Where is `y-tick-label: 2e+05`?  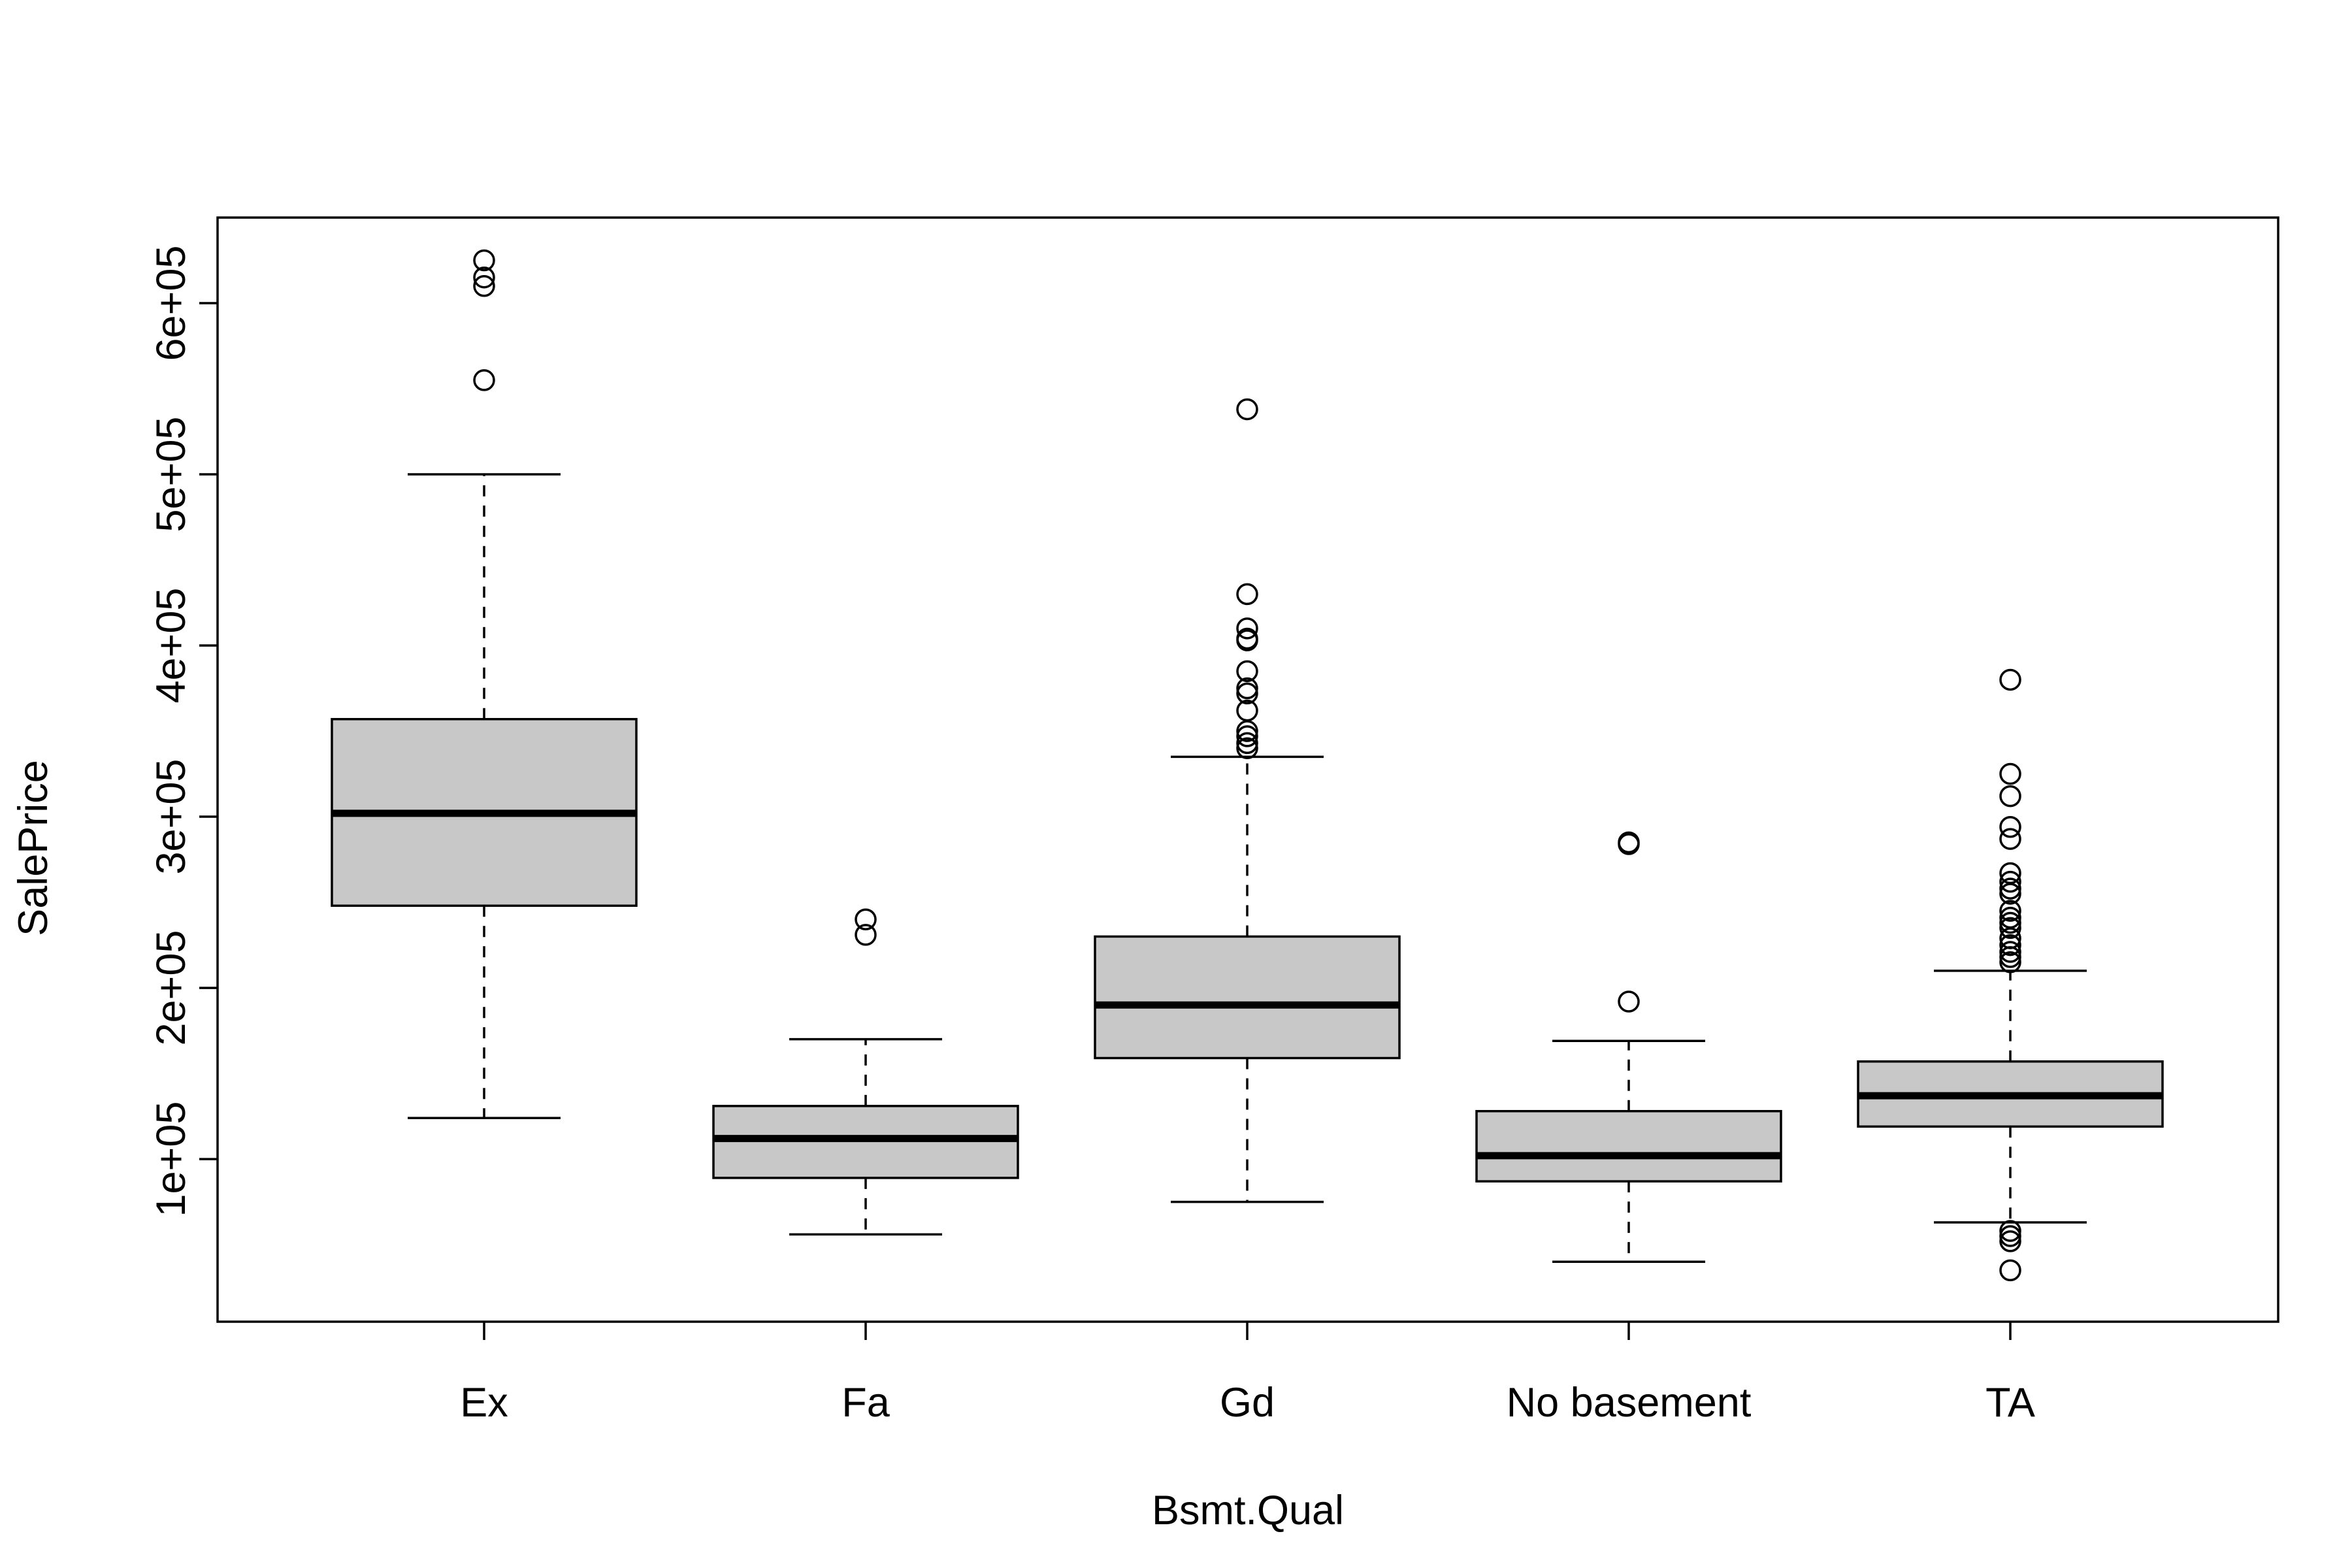 y-tick-label: 2e+05 is located at coordinates (171, 988).